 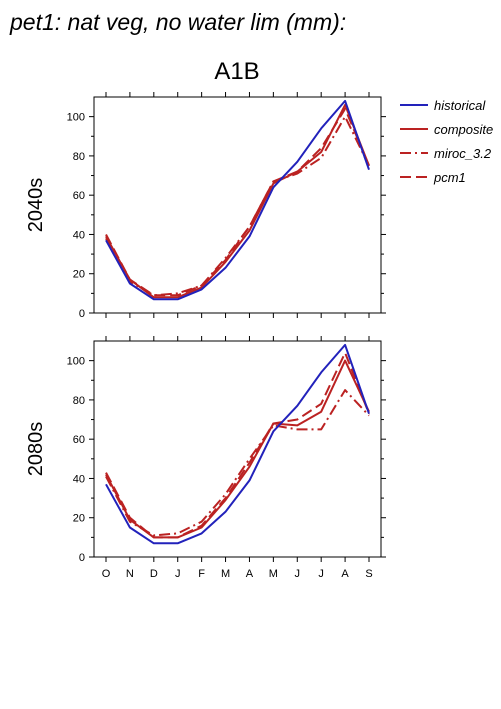 I want to click on legend-label: pcm1, so click(x=449, y=177).